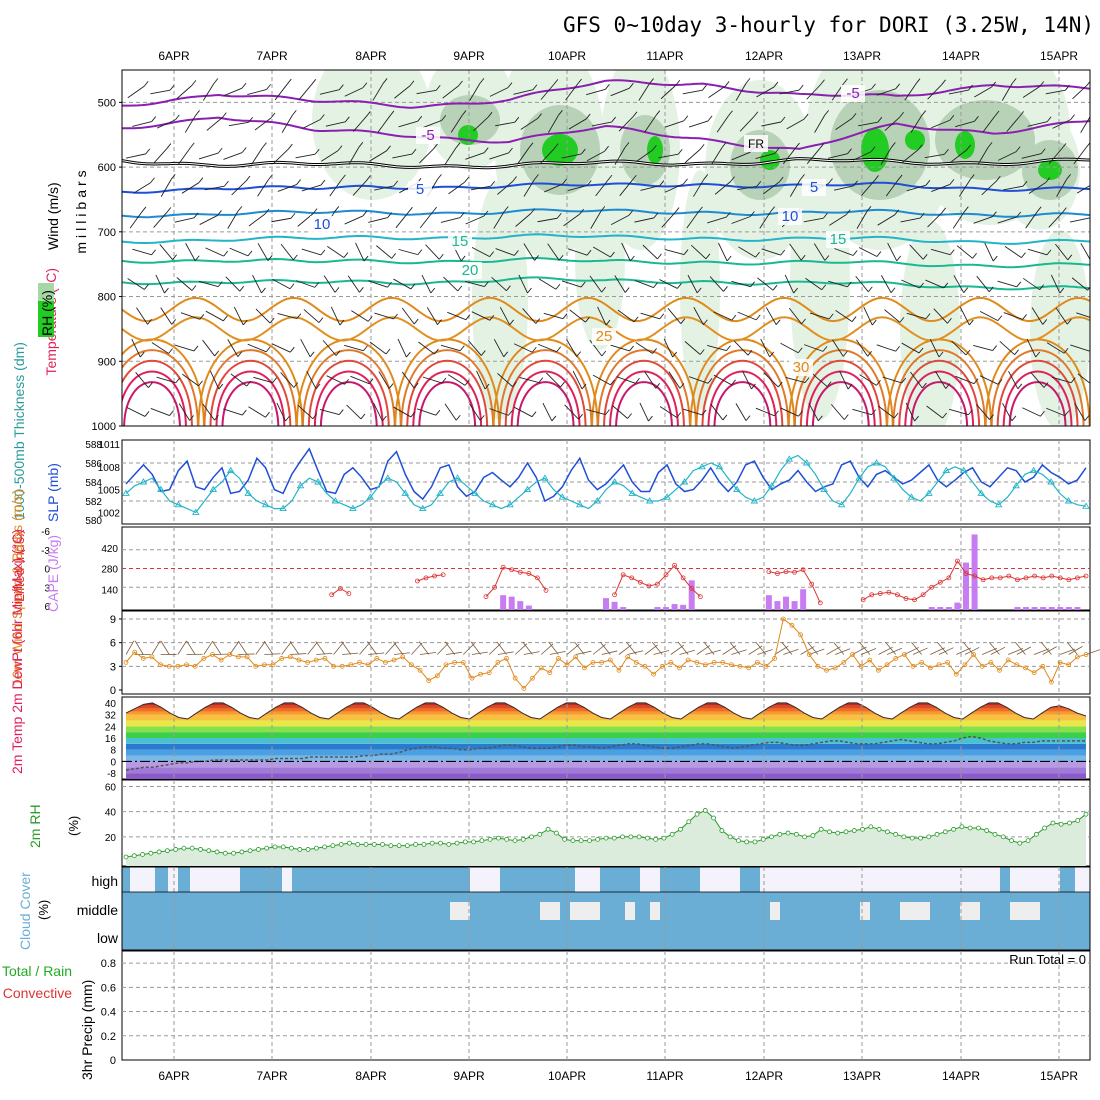 The width and height of the screenshot is (1100, 1100). What do you see at coordinates (606, 711) in the screenshot?
I see `temperature-line` at bounding box center [606, 711].